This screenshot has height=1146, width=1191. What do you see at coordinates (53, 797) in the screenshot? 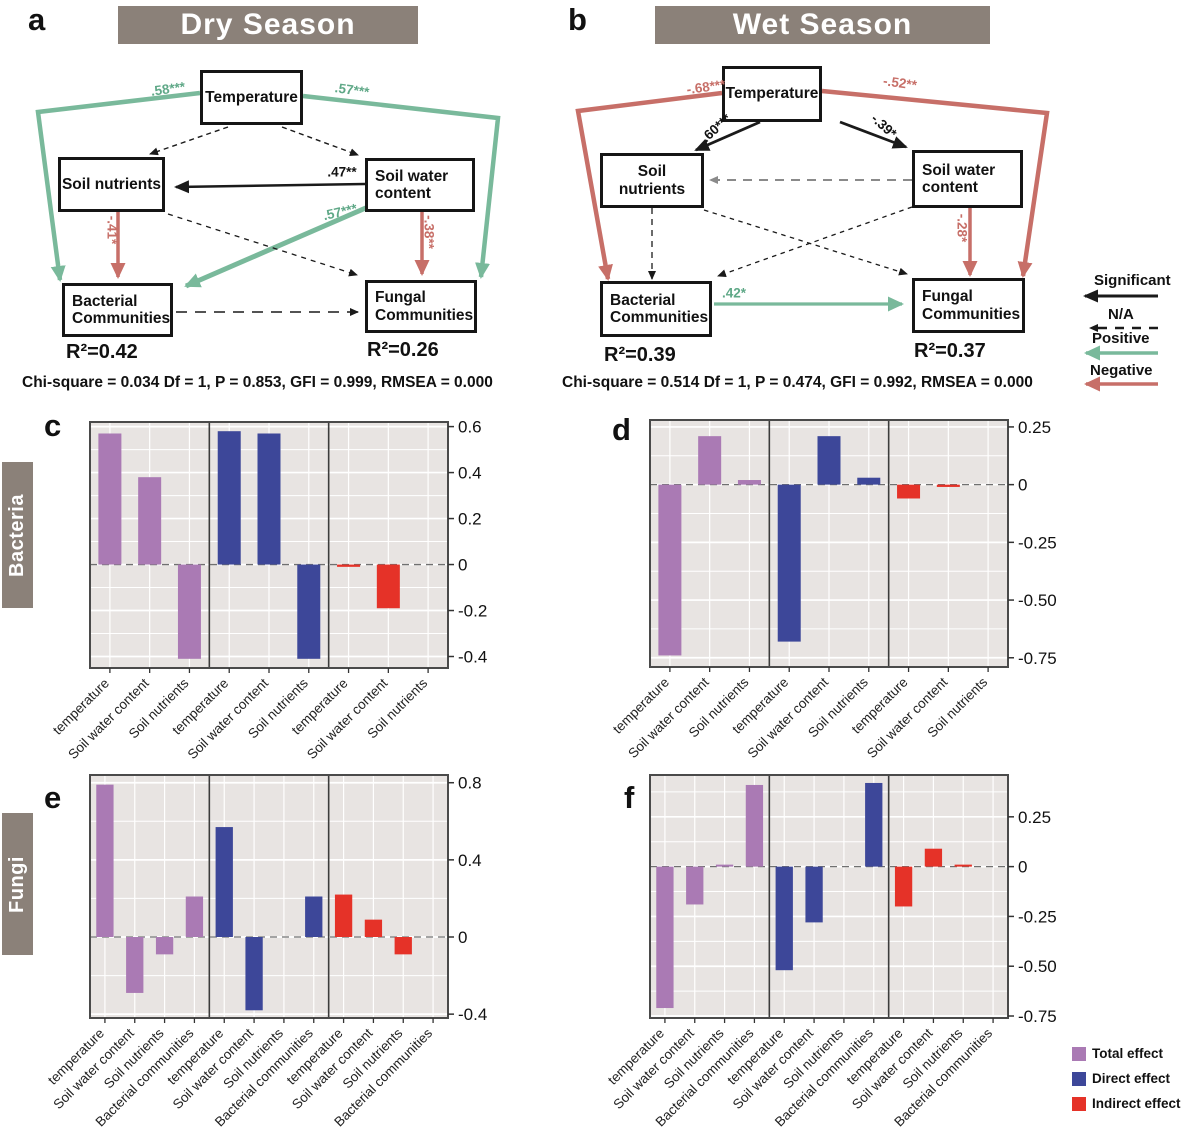
I see `panel-letter-e: e` at bounding box center [53, 797].